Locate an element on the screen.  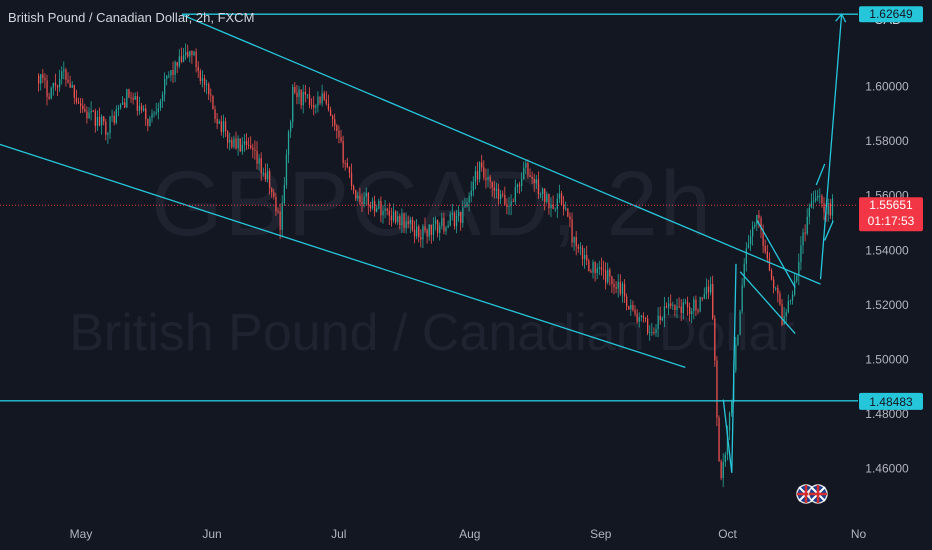
time-tick-label: No is located at coordinates (859, 534).